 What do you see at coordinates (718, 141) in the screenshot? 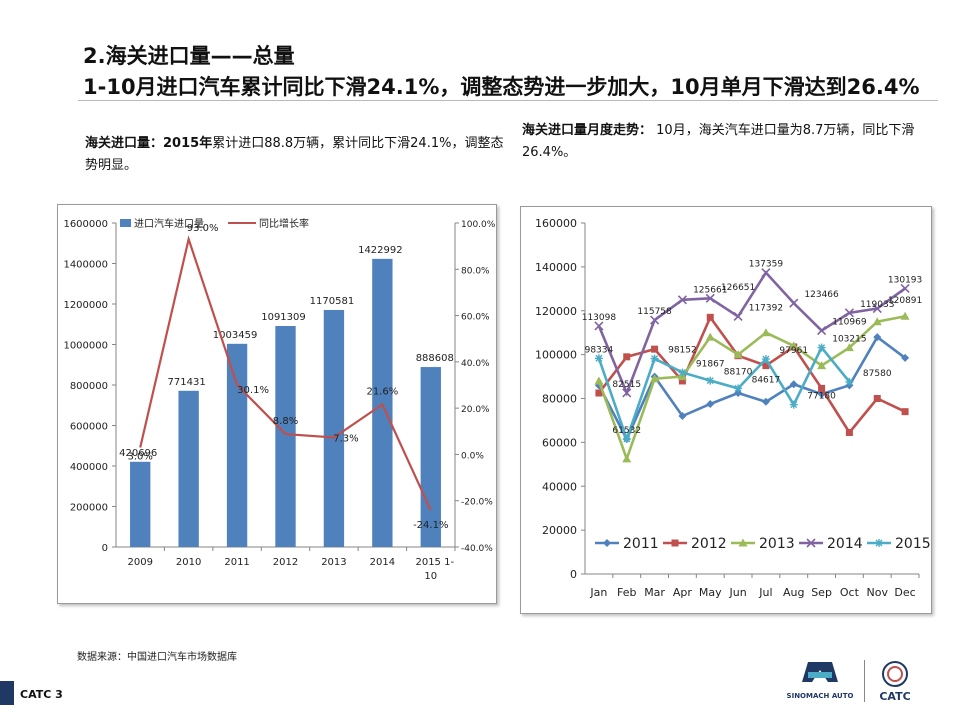
I see `right-desc-text: 10月，海关汽车进口量为8.7万辆，同比下滑26.4%。` at bounding box center [718, 141].